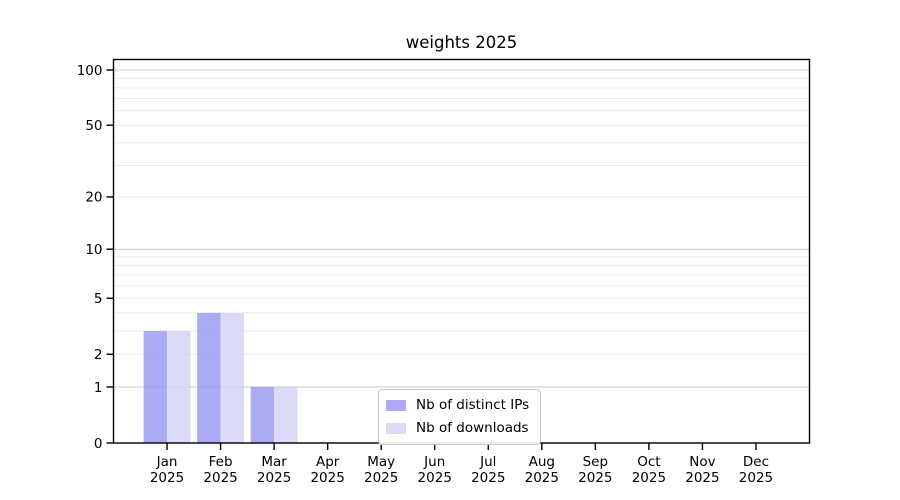 Image resolution: width=900 pixels, height=500 pixels. Describe the element at coordinates (328, 462) in the screenshot. I see `x-tick-label-month-apr: Apr` at that location.